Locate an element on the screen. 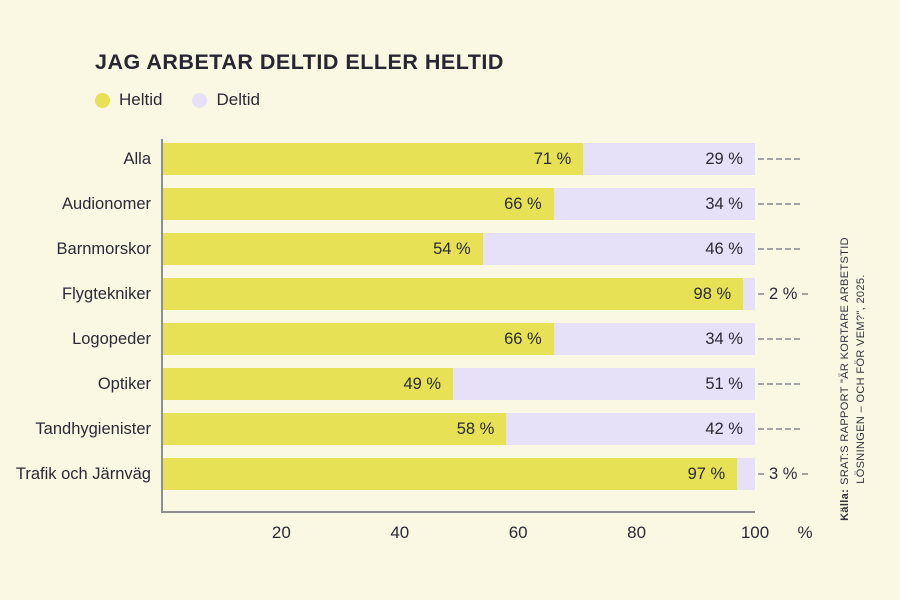  bar-segment-deltid: 46 % is located at coordinates (618, 249).